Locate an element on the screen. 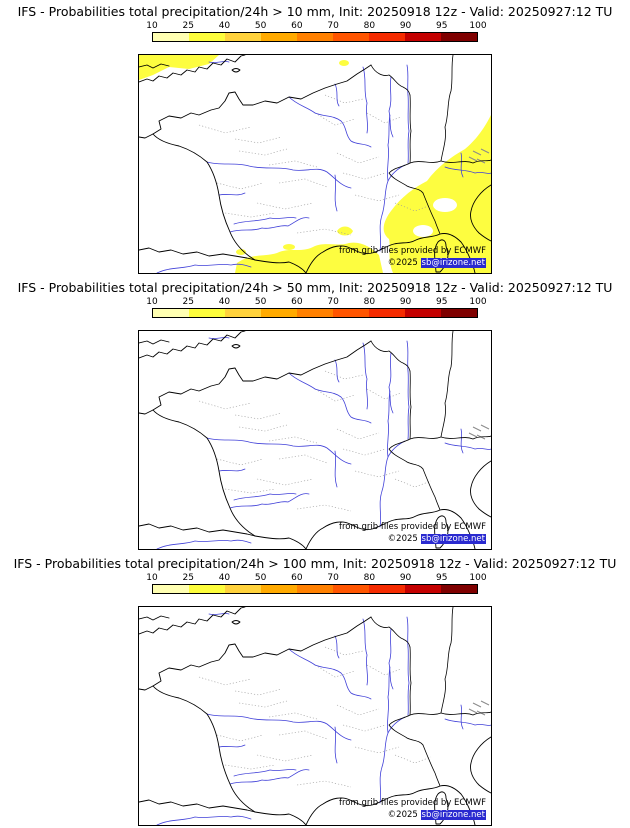 The width and height of the screenshot is (630, 828). precip-overlay is located at coordinates (315, 164).